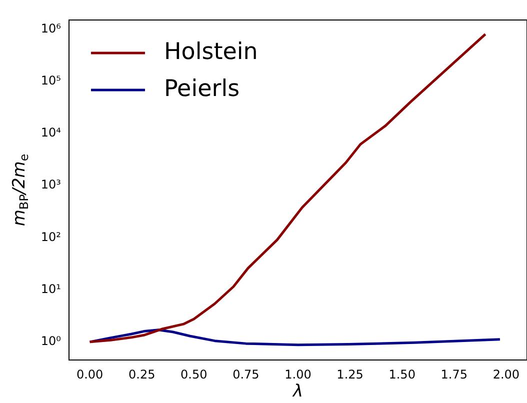 The image size is (527, 403). Describe the element at coordinates (20, 190) in the screenshot. I see `y-axis-title: mBP/2me` at that location.